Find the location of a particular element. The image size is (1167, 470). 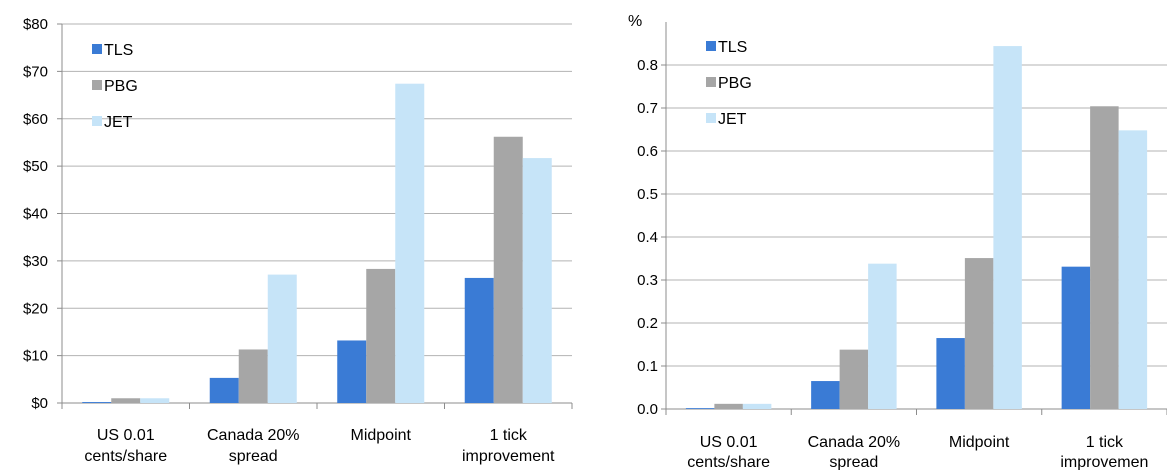

y-tick-label: 0.4 is located at coordinates (647, 237).